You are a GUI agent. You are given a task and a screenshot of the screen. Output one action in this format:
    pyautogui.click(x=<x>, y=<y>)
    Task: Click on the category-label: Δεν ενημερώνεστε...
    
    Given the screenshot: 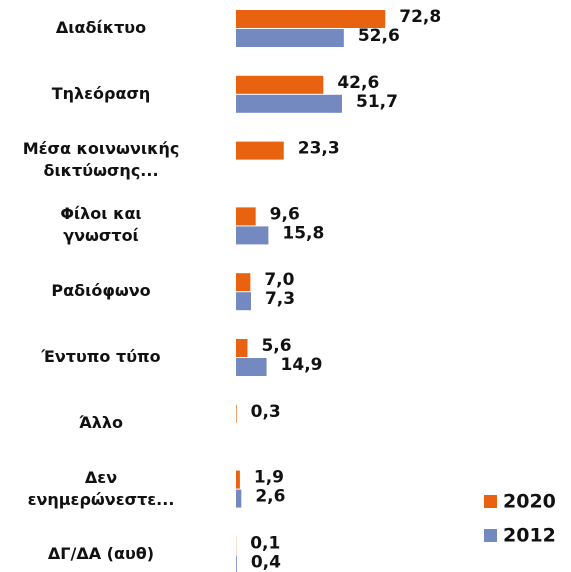 What is the action you would take?
    pyautogui.click(x=101, y=488)
    